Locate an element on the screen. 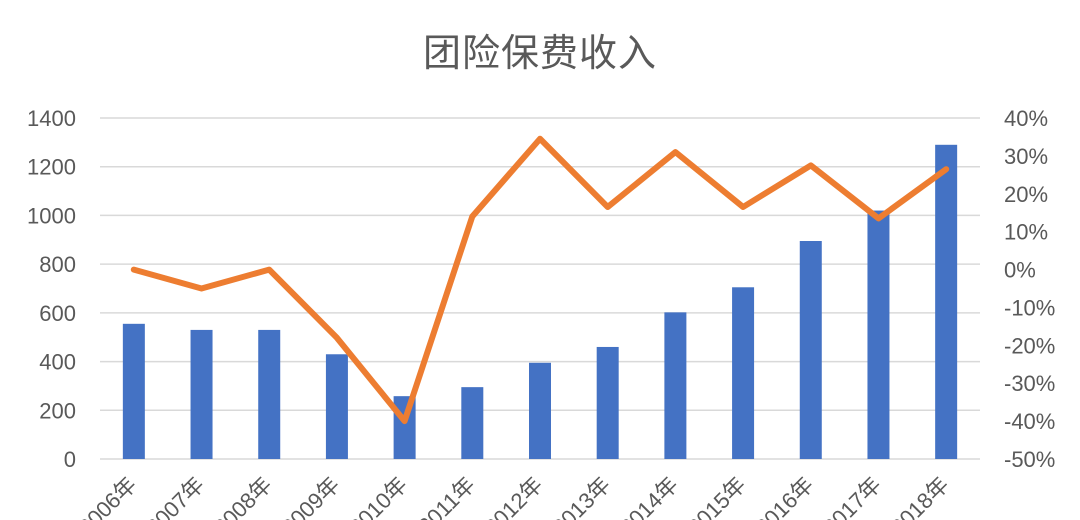 Image resolution: width=1080 pixels, height=520 pixels. right-tick-label: -20% is located at coordinates (1029, 345).